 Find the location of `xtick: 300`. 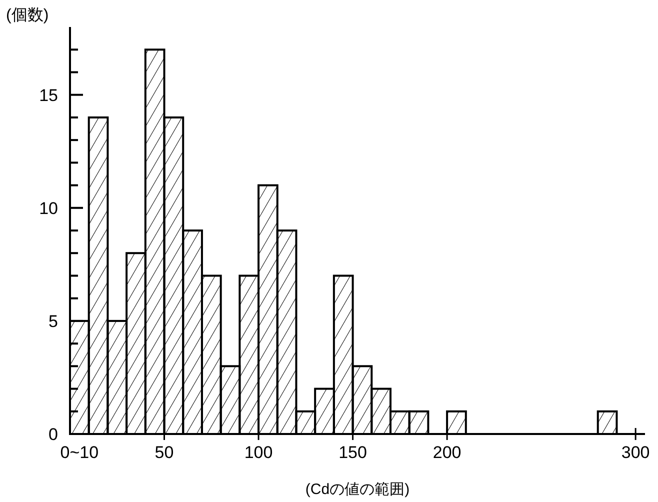

xtick: 300 is located at coordinates (635, 452).